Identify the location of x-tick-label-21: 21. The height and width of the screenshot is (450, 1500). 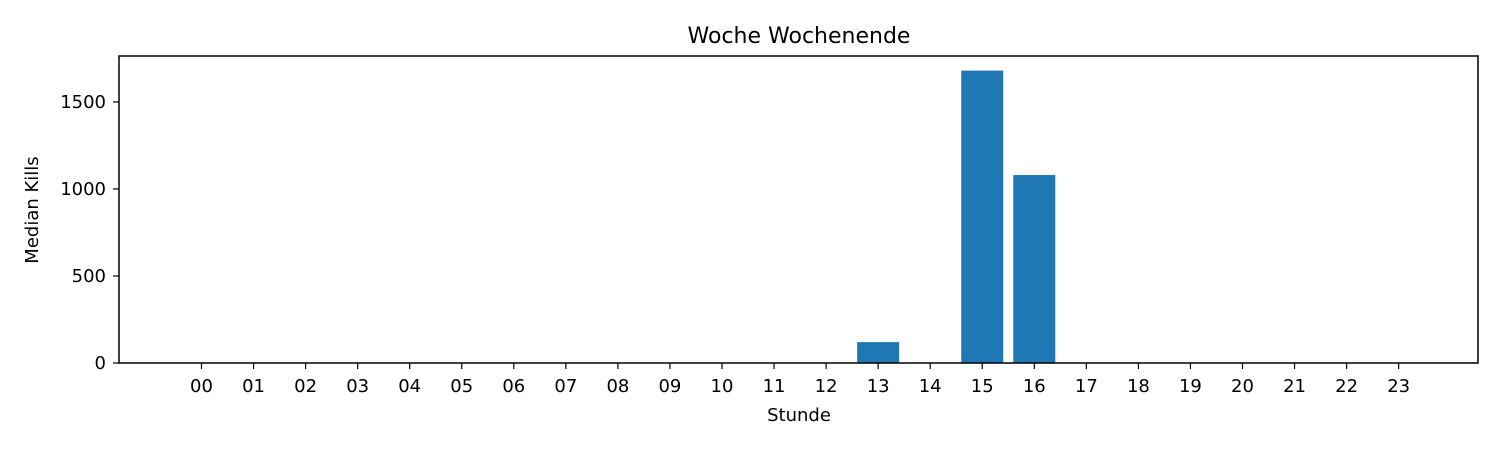
(1294, 386).